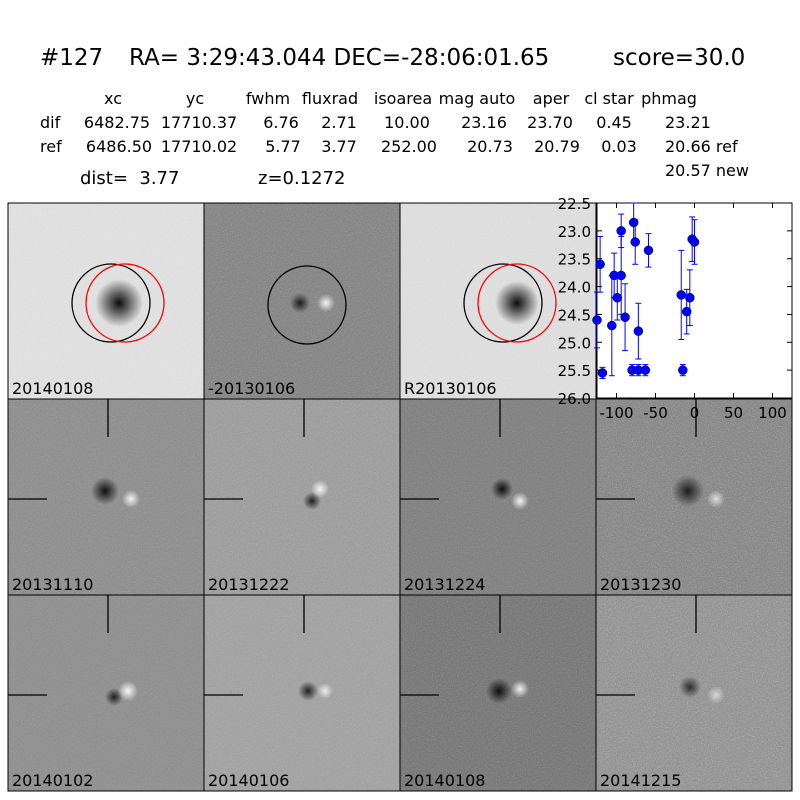 This screenshot has height=800, width=800. What do you see at coordinates (640, 780) in the screenshot?
I see `stamp-label: 20141215` at bounding box center [640, 780].